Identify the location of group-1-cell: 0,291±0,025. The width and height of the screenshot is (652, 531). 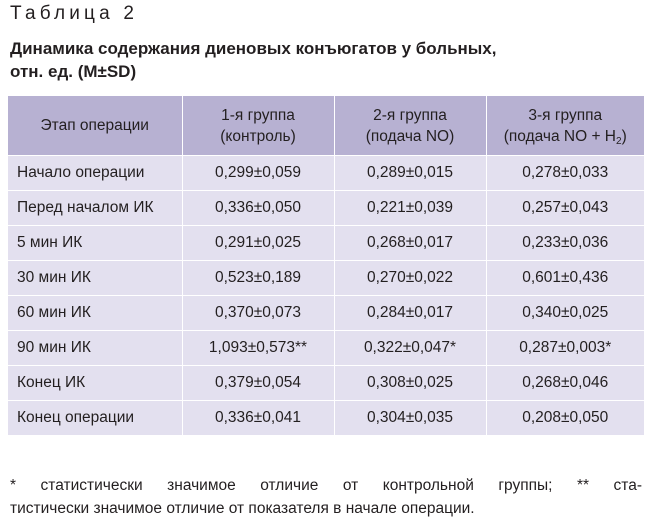
(258, 243).